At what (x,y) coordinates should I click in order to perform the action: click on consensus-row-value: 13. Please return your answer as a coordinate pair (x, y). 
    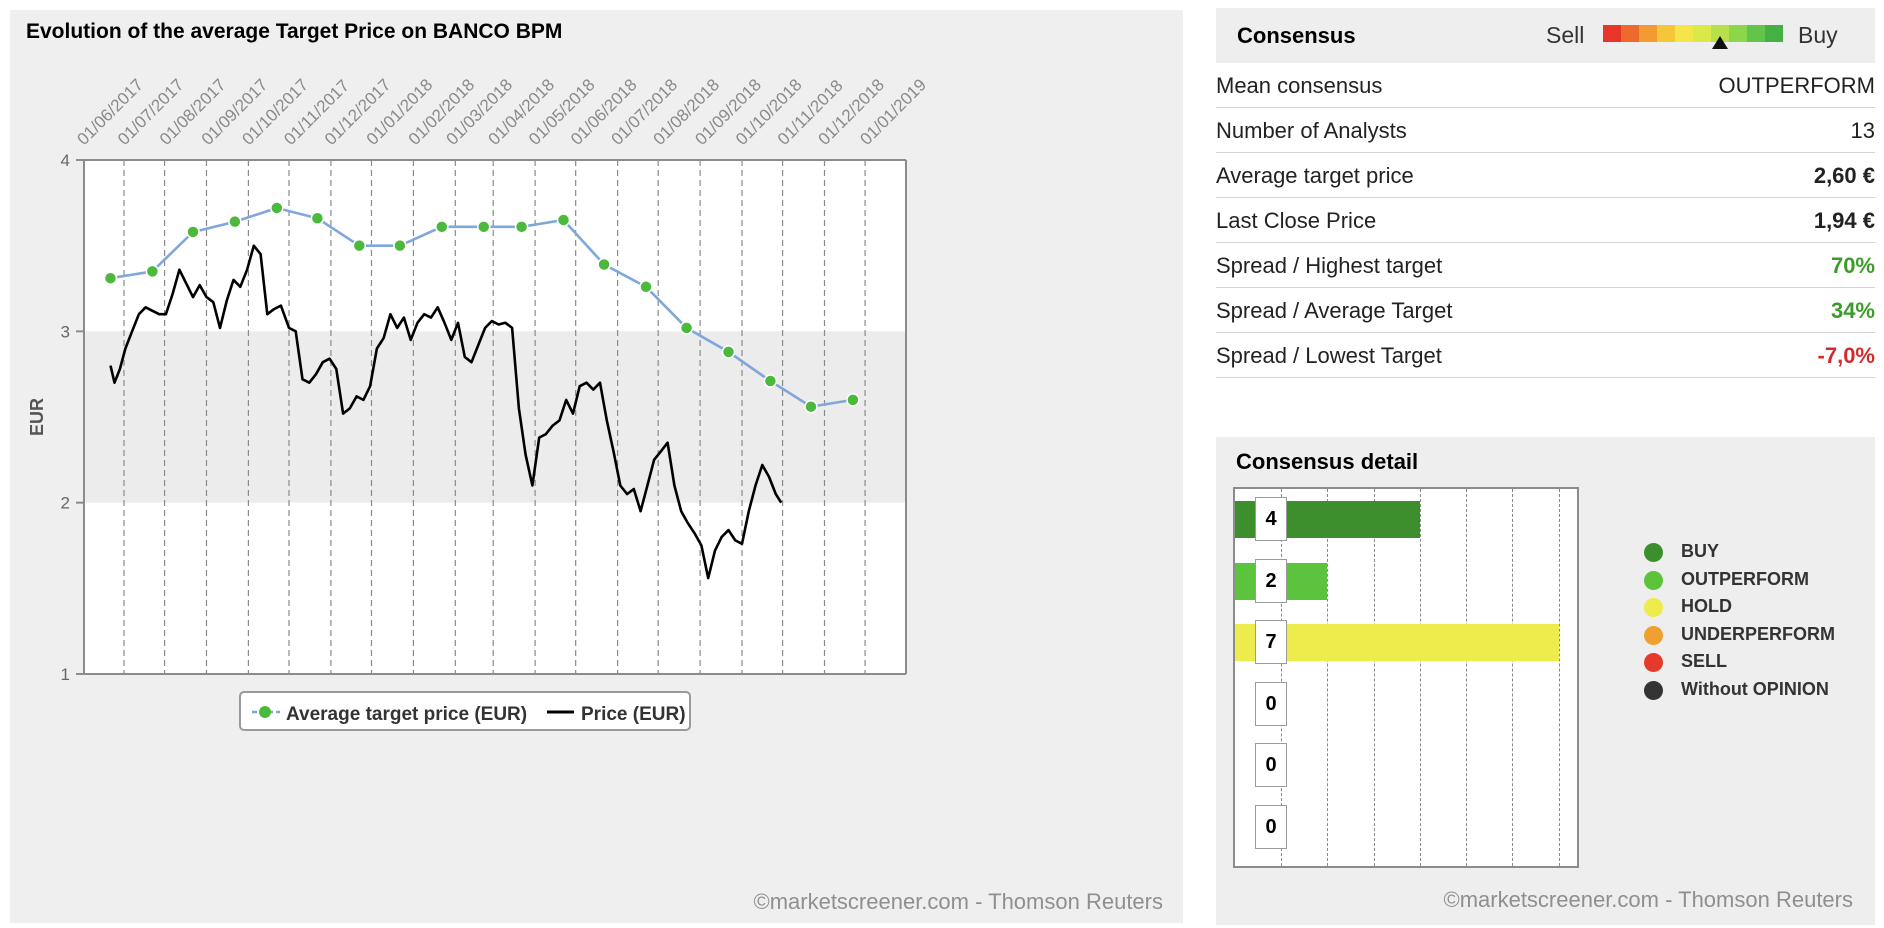
    Looking at the image, I should click on (1862, 130).